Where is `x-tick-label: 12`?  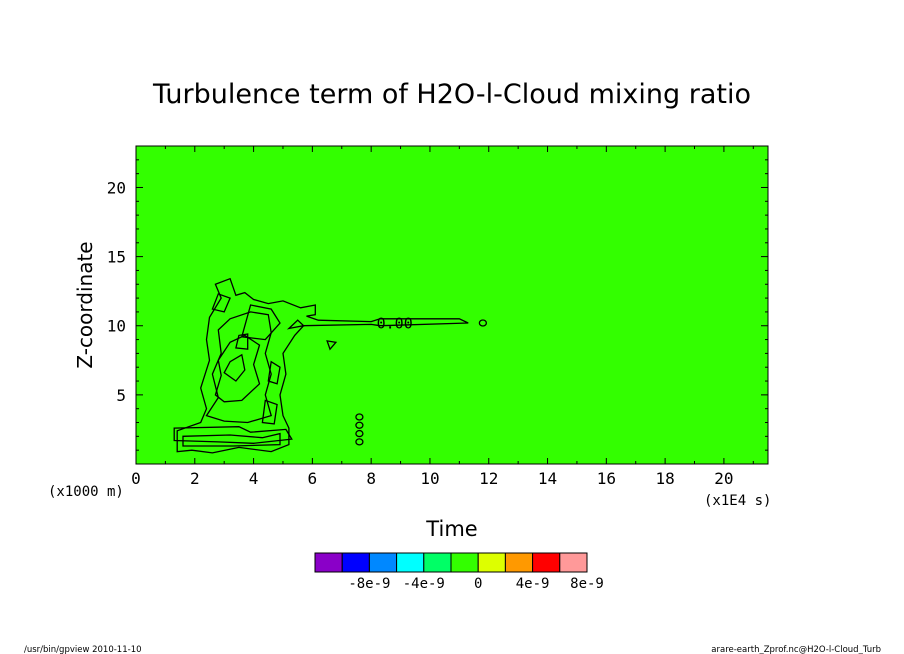 x-tick-label: 12 is located at coordinates (488, 478).